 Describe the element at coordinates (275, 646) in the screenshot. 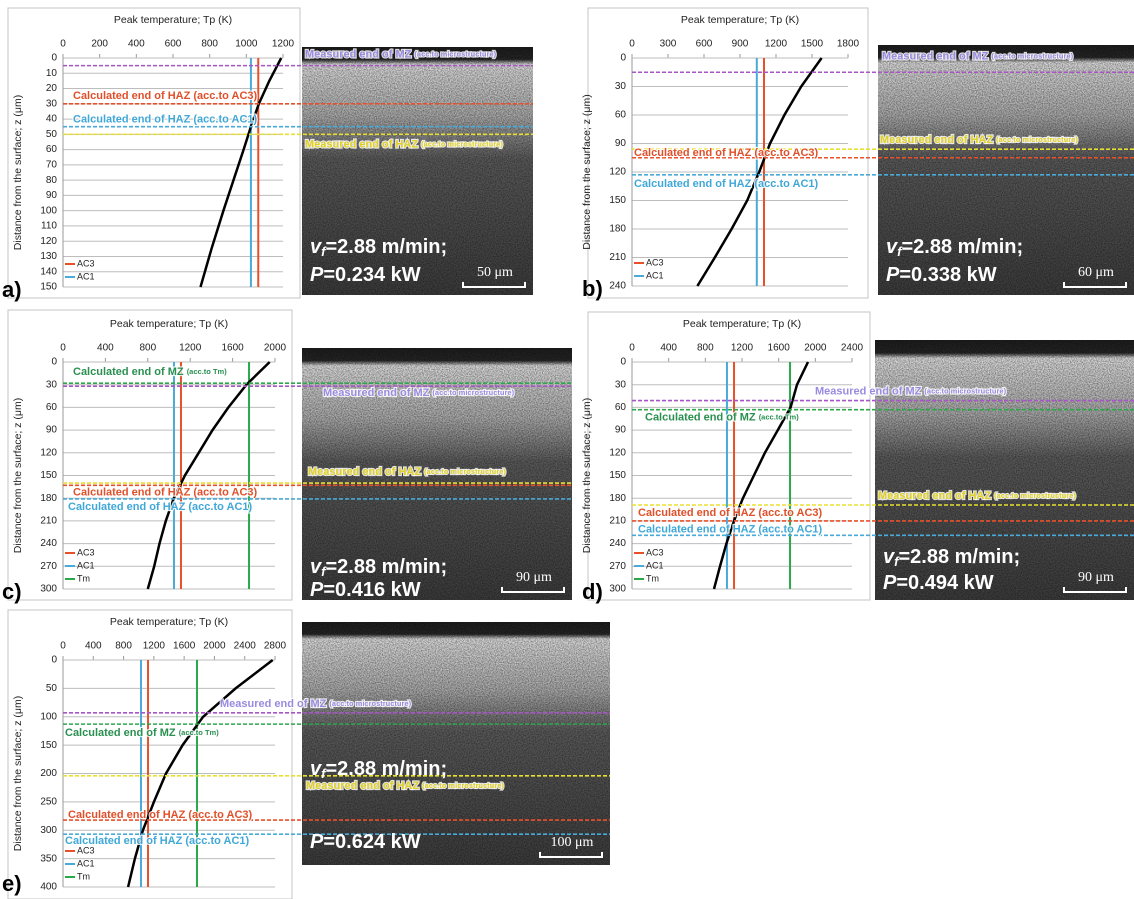

I see `x-tick-label: 2800` at that location.